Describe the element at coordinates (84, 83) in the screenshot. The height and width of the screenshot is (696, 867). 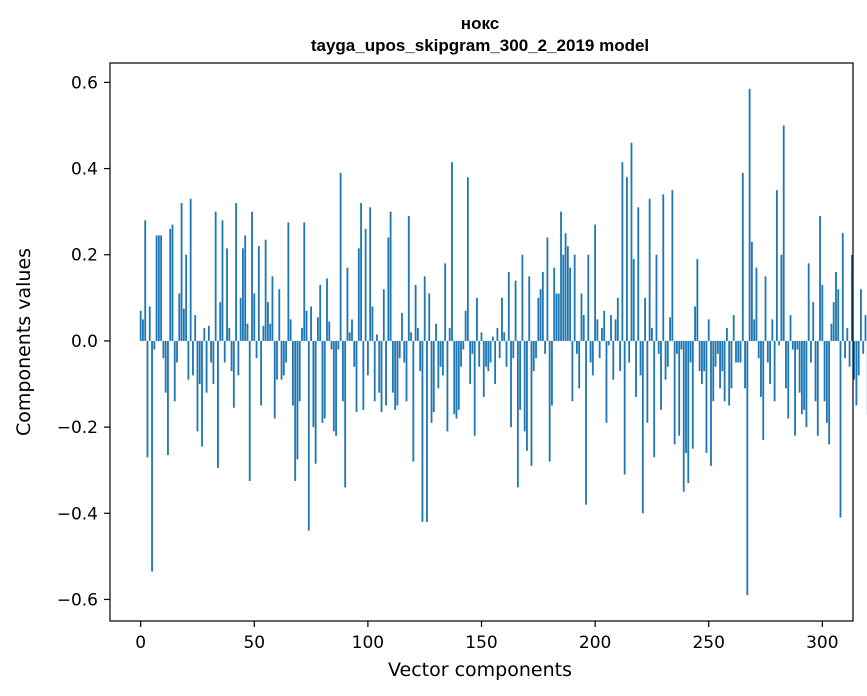
I see `y-tick-label: 0.6` at that location.